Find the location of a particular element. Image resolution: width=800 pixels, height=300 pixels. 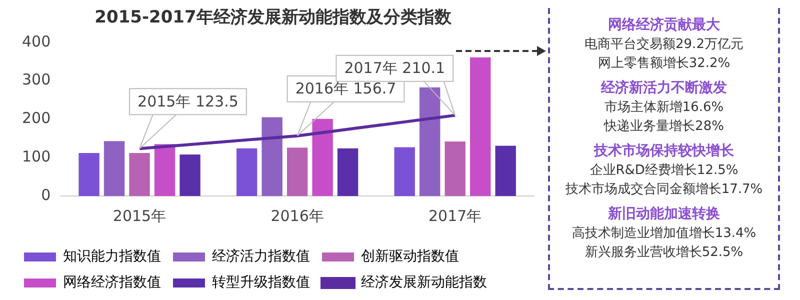

y-tick-label: 400 is located at coordinates (36, 41).